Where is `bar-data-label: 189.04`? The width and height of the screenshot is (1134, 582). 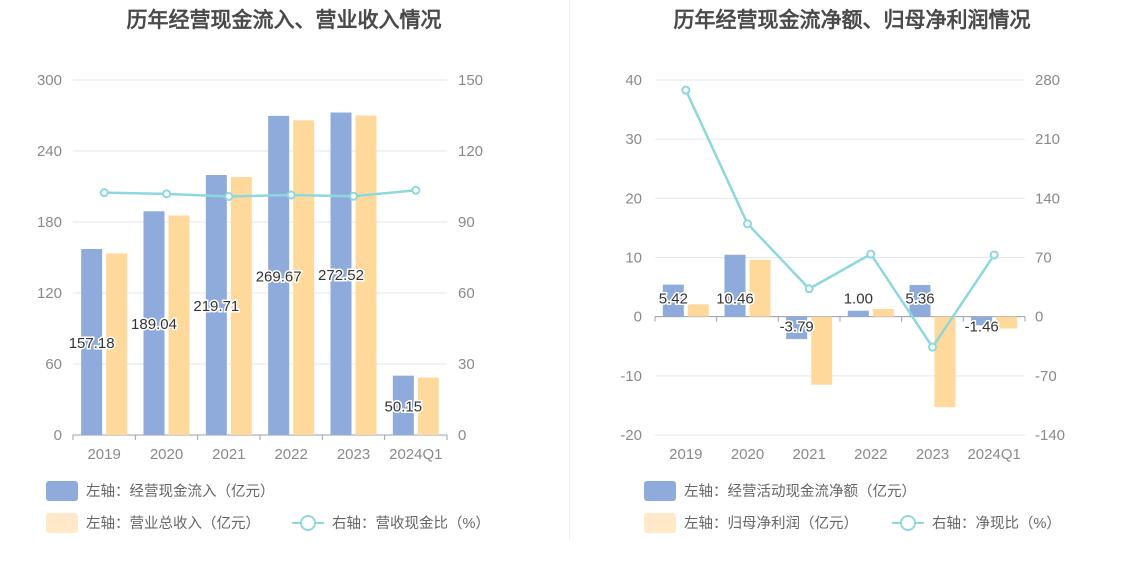 bar-data-label: 189.04 is located at coordinates (154, 324).